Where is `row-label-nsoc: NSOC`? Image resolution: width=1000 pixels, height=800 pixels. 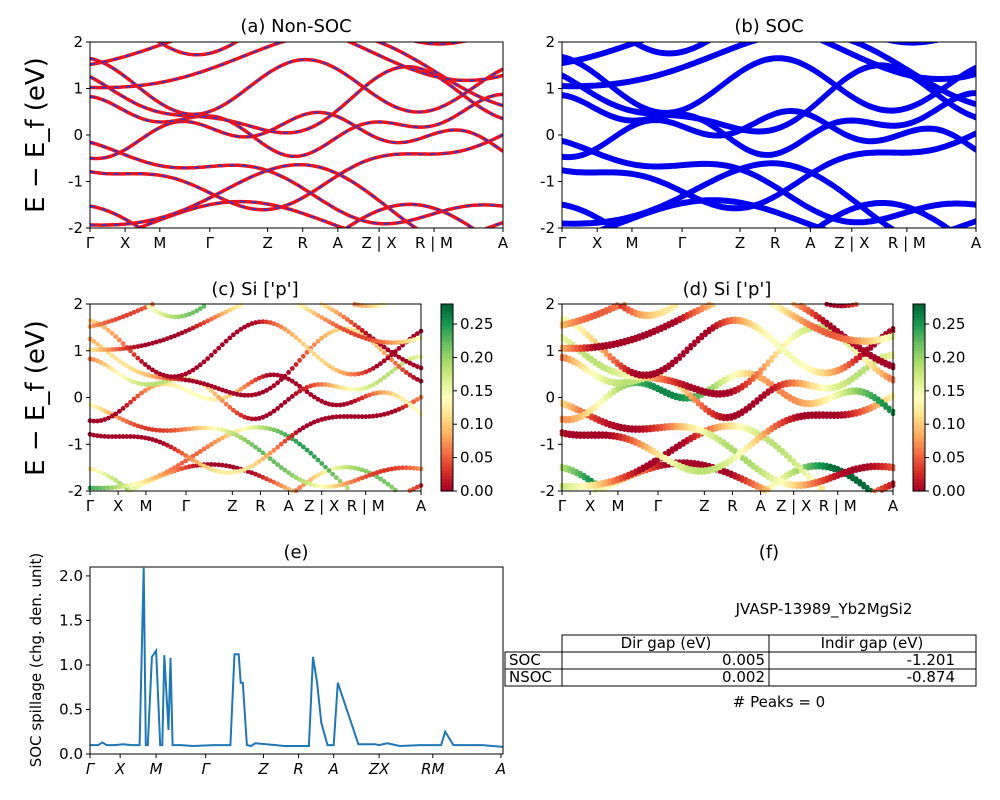 row-label-nsoc: NSOC is located at coordinates (530, 677).